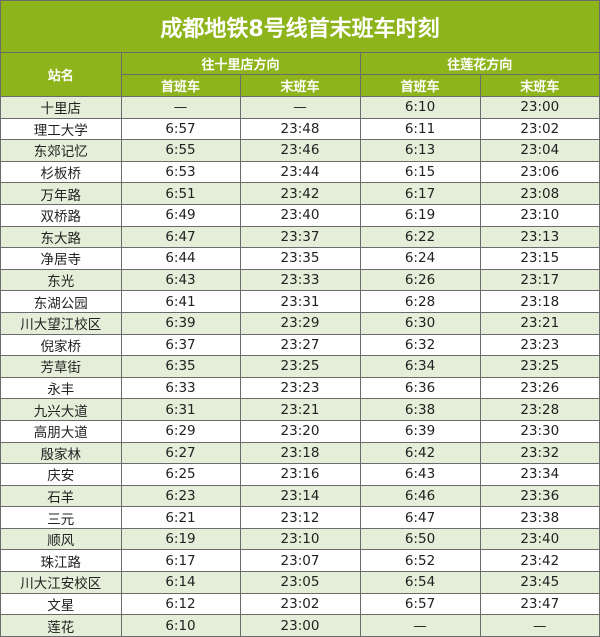  What do you see at coordinates (61, 625) in the screenshot?
I see `station-name: 莲花` at bounding box center [61, 625].